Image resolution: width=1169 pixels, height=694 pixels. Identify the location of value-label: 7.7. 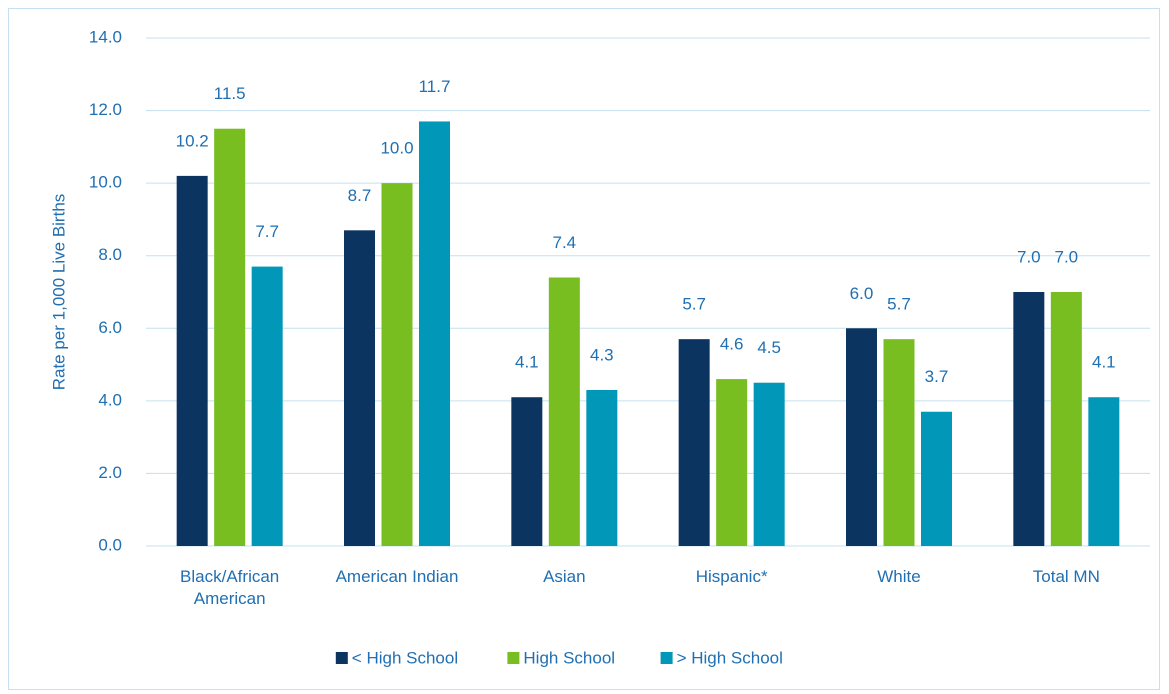
(267, 231).